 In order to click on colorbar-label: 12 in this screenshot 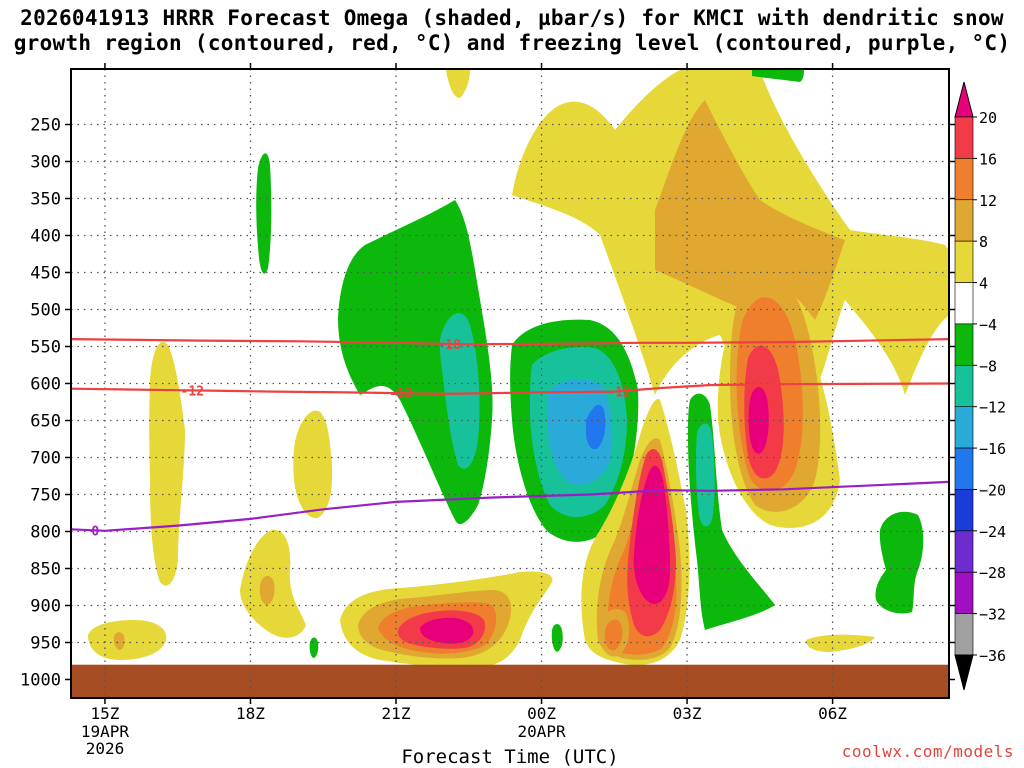, I will do `click(988, 201)`.